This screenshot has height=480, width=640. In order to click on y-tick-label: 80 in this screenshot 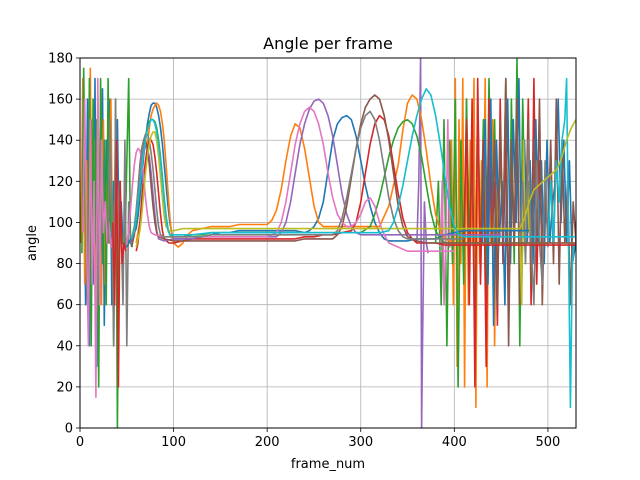, I will do `click(64, 264)`.